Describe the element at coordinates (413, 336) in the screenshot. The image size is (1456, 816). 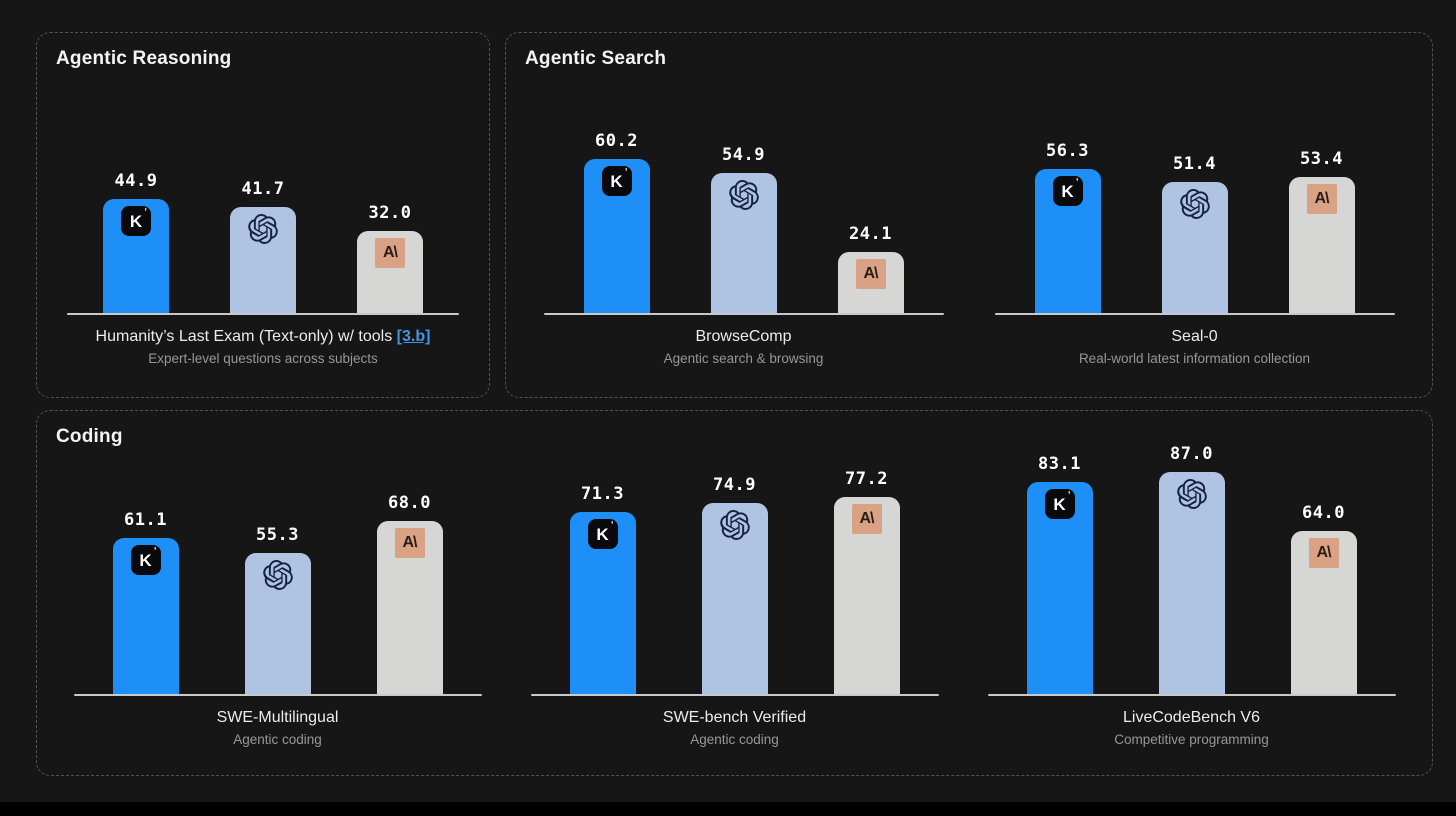
I see `benchmark-link: [3.b]` at that location.